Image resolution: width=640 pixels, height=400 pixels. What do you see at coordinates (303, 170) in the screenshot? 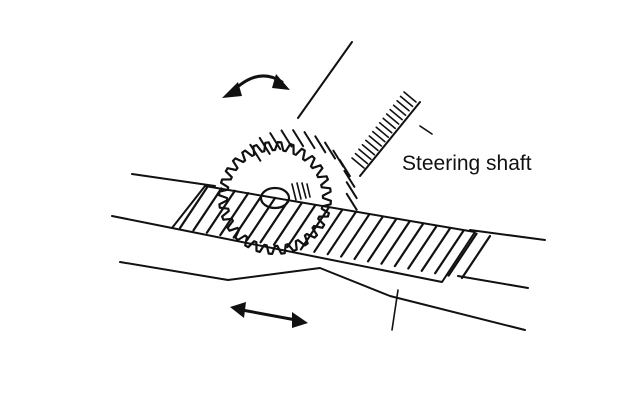
I see `gear-helical-teeth` at bounding box center [303, 170].